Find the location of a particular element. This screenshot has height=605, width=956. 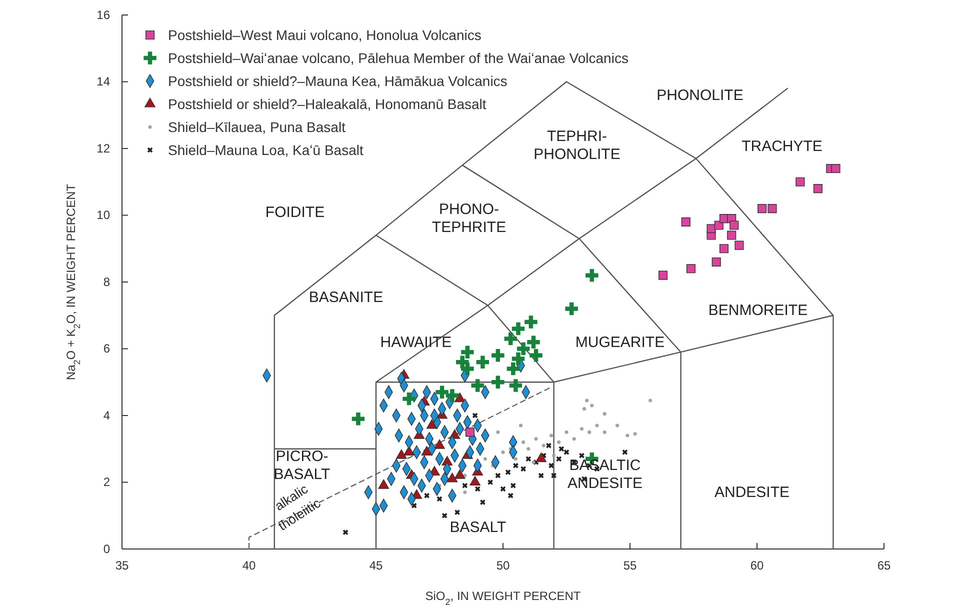

annotation: PHONOLITE is located at coordinates (700, 95).